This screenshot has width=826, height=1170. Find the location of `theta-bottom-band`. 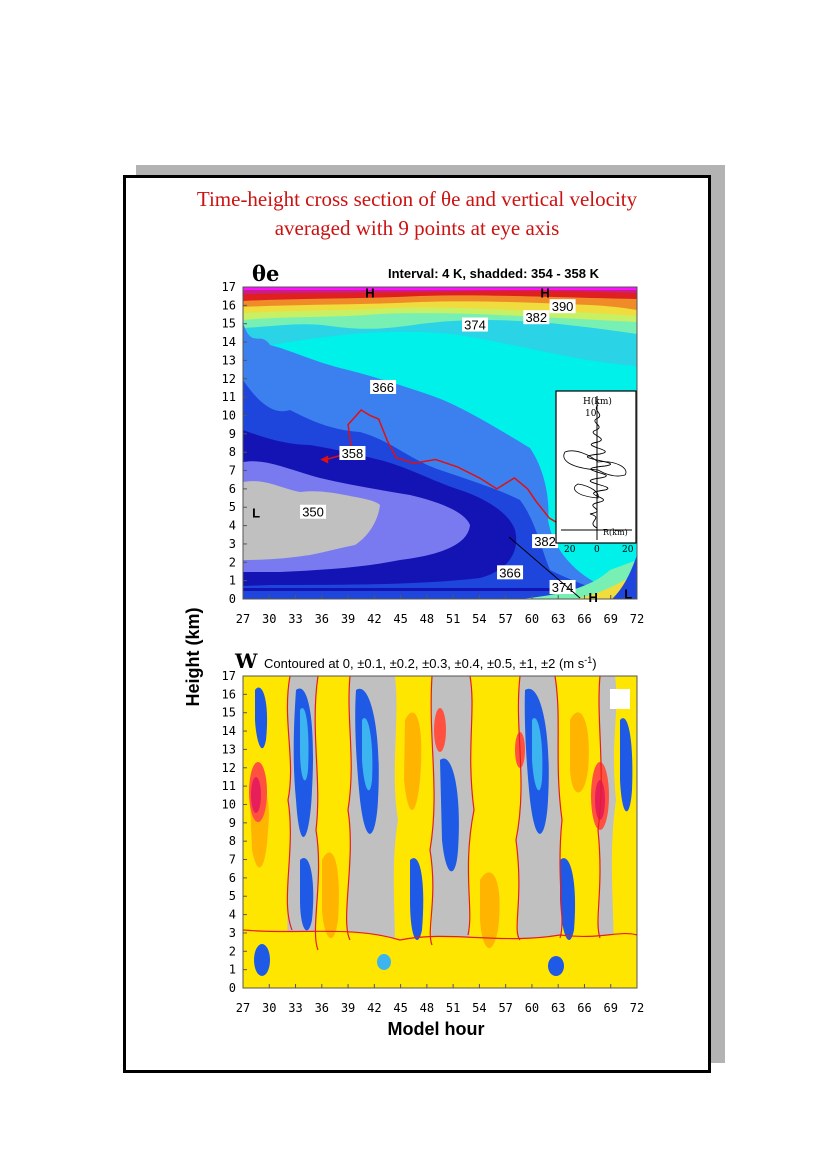

theta-bottom-band is located at coordinates (408, 589).